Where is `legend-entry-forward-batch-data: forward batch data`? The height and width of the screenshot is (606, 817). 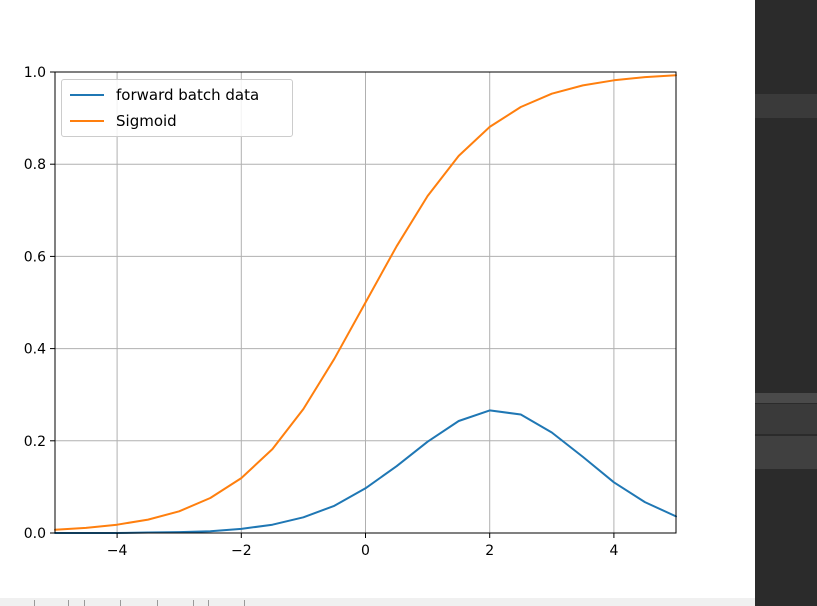 legend-entry-forward-batch-data: forward batch data is located at coordinates (160, 95).